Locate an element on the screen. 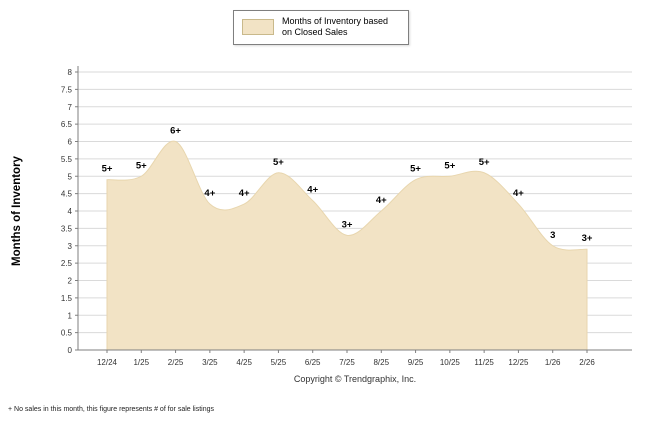 Image resolution: width=646 pixels, height=434 pixels. x-tick-label: 6/25 is located at coordinates (313, 362).